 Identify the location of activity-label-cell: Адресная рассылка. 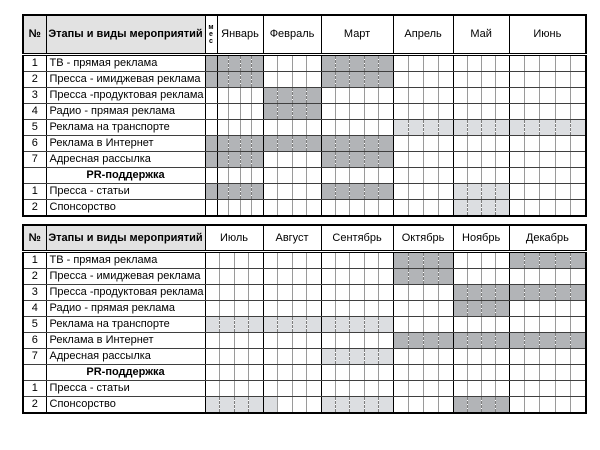
(126, 159).